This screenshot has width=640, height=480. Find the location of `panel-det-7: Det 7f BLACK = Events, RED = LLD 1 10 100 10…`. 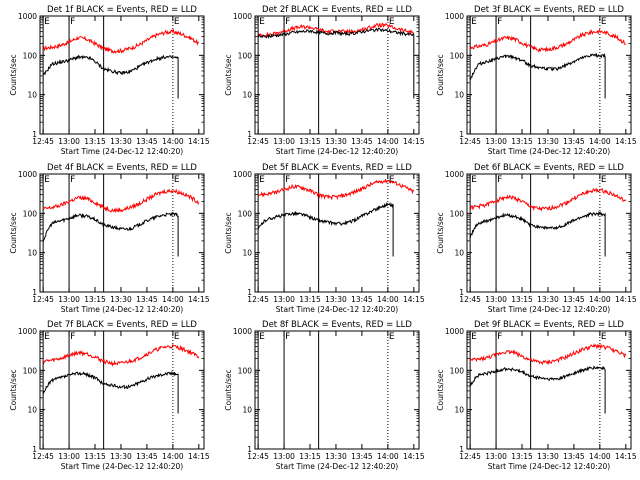

panel-det-7: Det 7f BLACK = Events, RED = LLD 1 10 100 10… is located at coordinates (109, 395).